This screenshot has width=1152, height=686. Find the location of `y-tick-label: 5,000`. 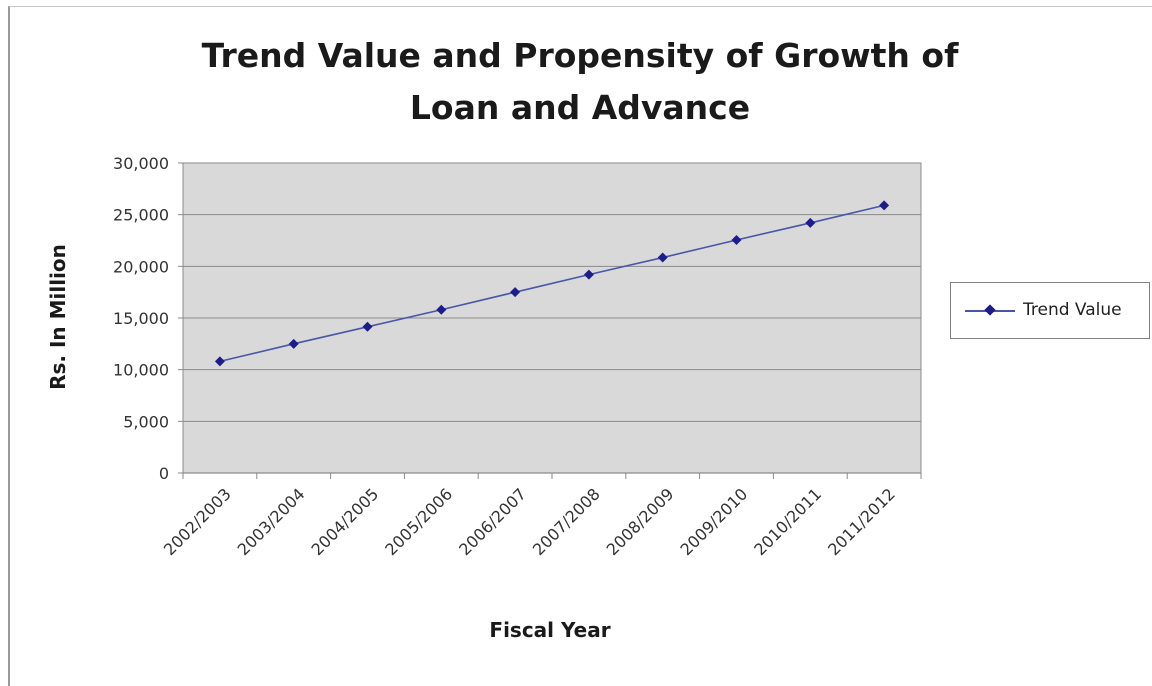

y-tick-label: 5,000 is located at coordinates (146, 421).